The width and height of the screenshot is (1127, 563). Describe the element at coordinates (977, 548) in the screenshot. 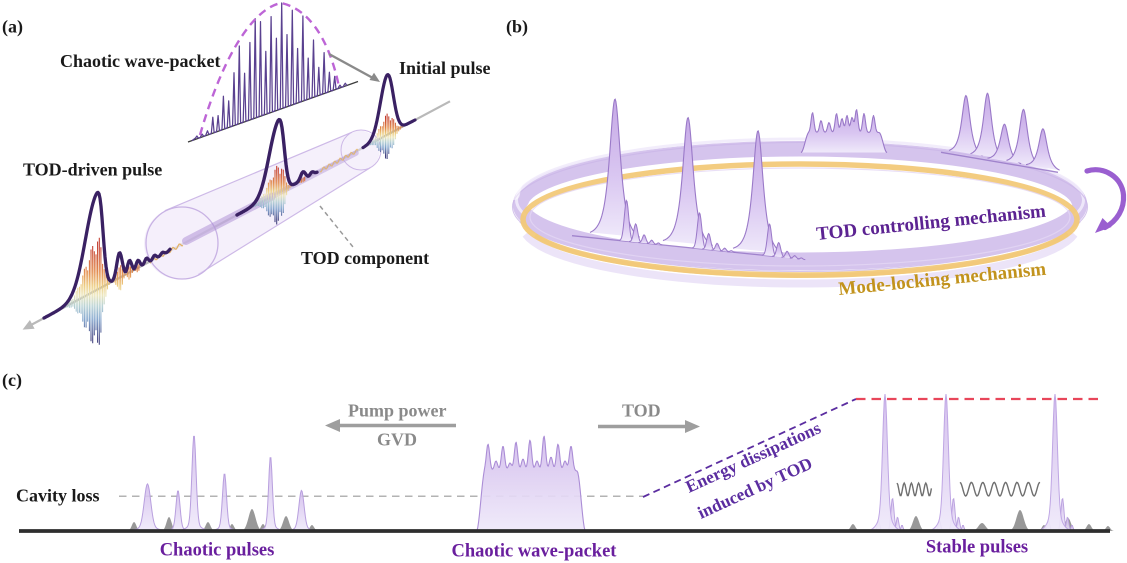

I see `svg-text: Stable pulses` at that location.